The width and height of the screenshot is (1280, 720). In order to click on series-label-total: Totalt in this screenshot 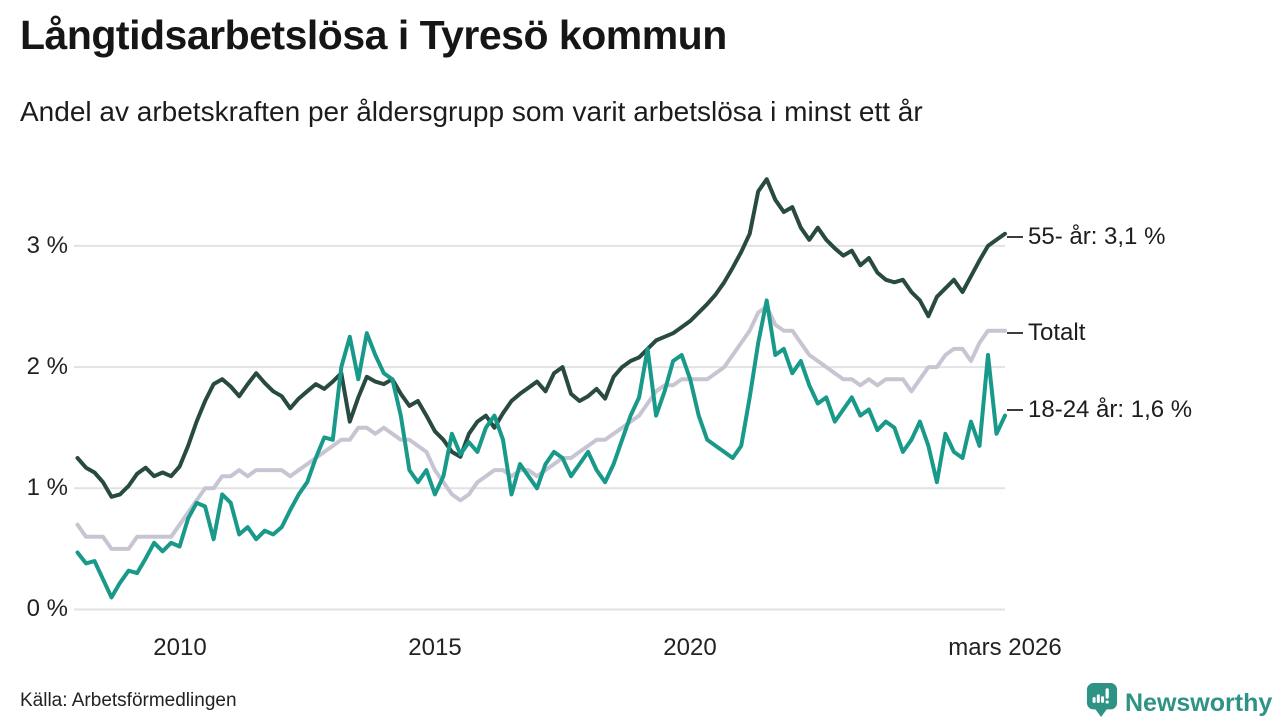, I will do `click(1057, 332)`.